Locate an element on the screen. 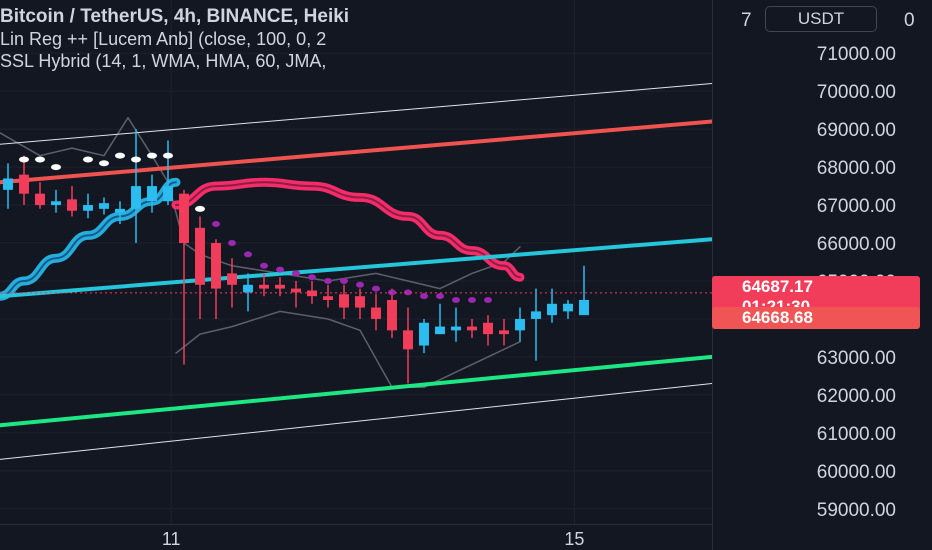 Image resolution: width=932 pixels, height=550 pixels. price-tick-label: 66000.00 is located at coordinates (856, 244).